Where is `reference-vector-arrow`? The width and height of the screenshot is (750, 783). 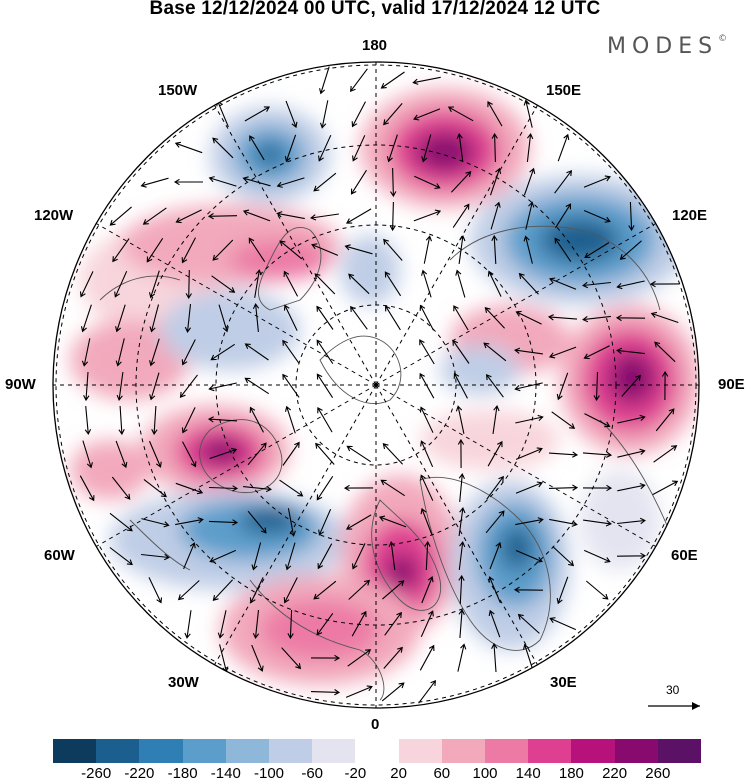 reference-vector-arrow is located at coordinates (674, 706).